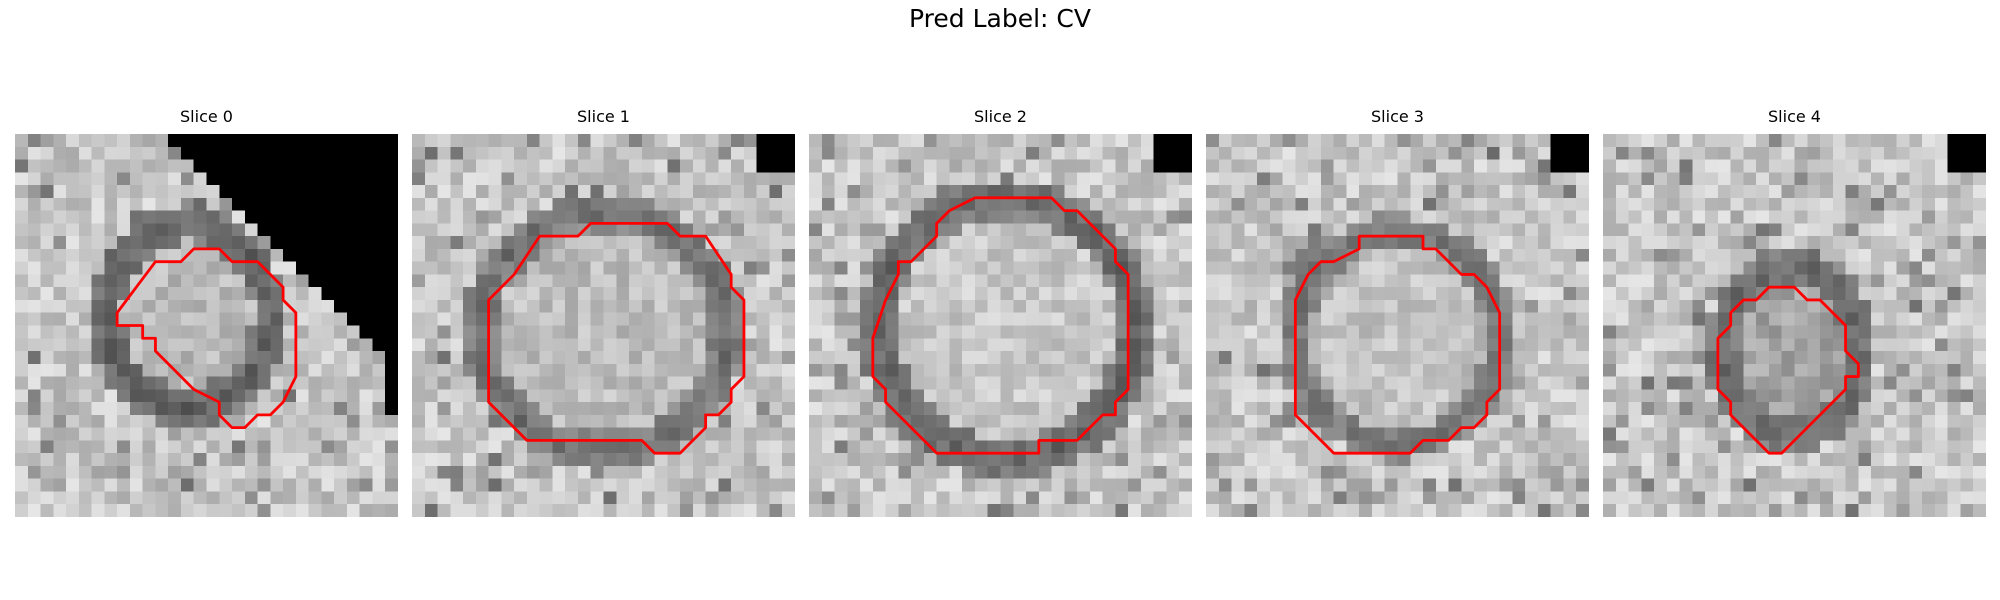 The image size is (2000, 600). What do you see at coordinates (1397, 116) in the screenshot?
I see `slice-title-3: Slice 3` at bounding box center [1397, 116].